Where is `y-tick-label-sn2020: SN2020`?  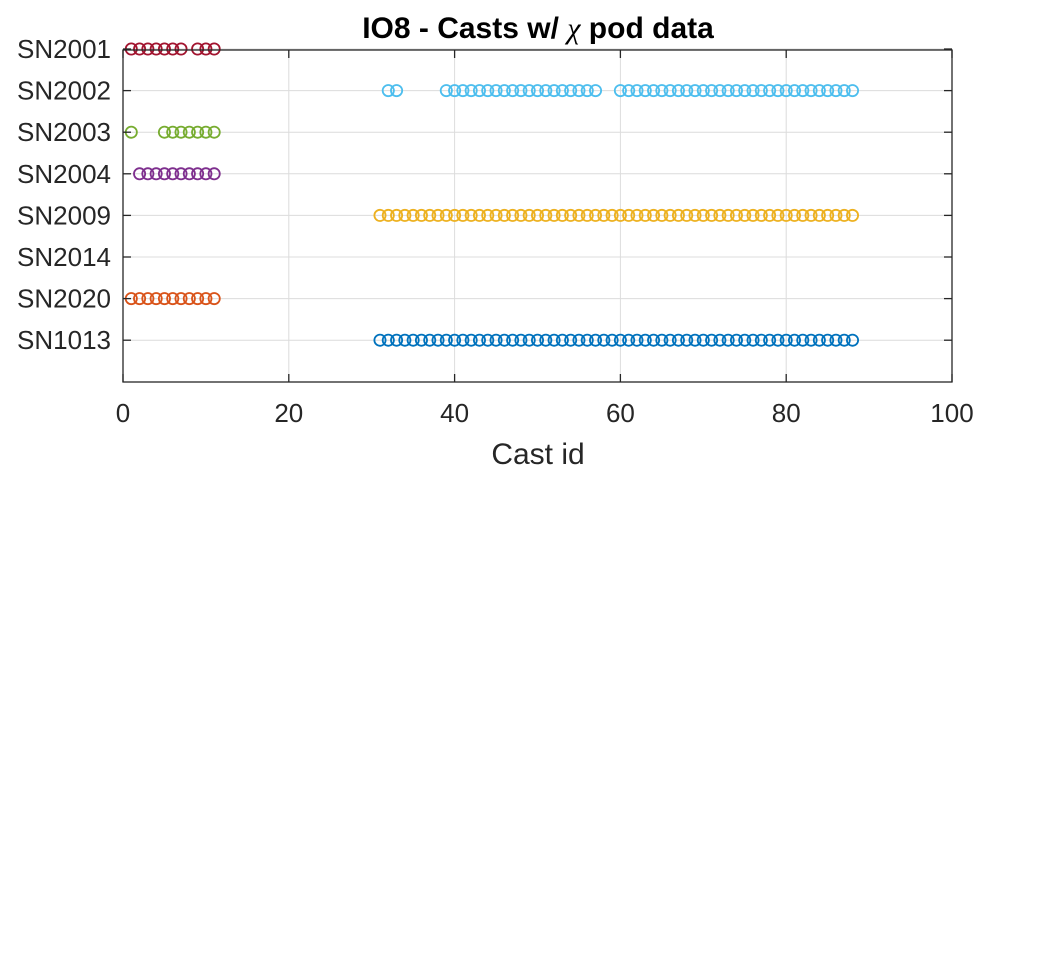 y-tick-label-sn2020: SN2020 is located at coordinates (64, 299).